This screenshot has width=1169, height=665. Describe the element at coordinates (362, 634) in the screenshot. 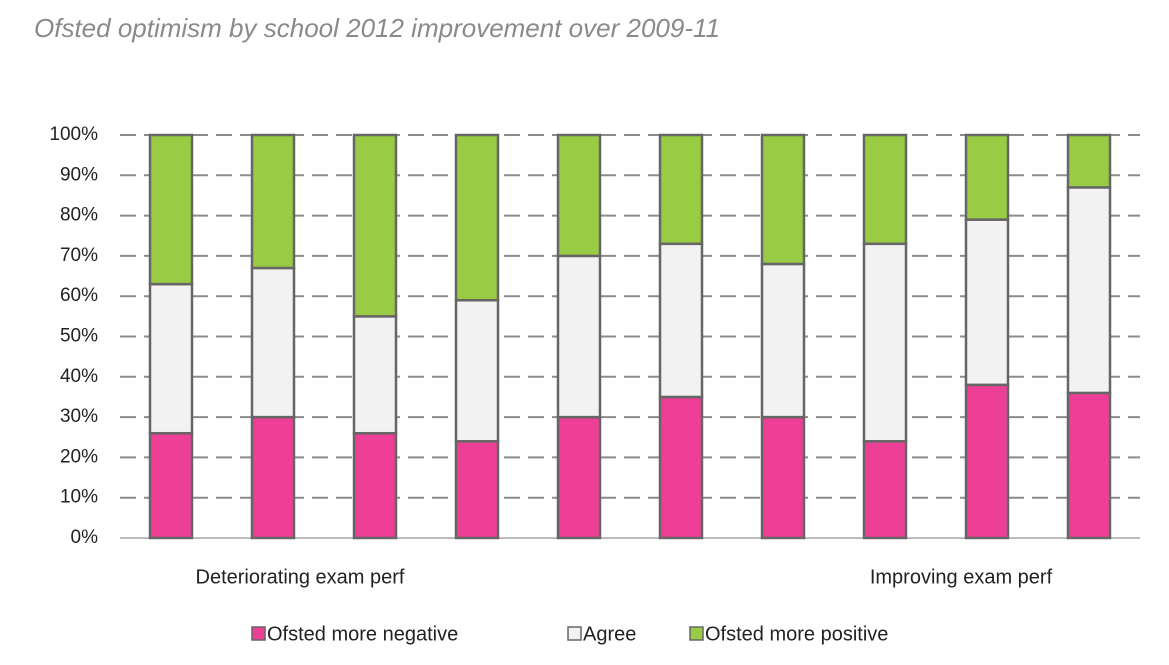

I see `legend-label: Ofsted more negative` at that location.